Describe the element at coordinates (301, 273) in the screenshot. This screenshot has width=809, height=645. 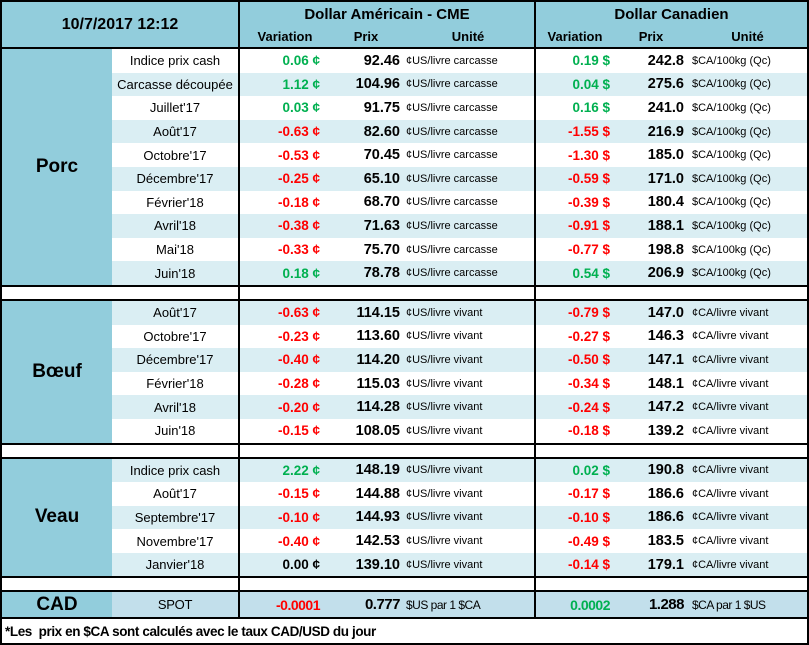
I see `us-variation-value: 0.18 ¢` at that location.